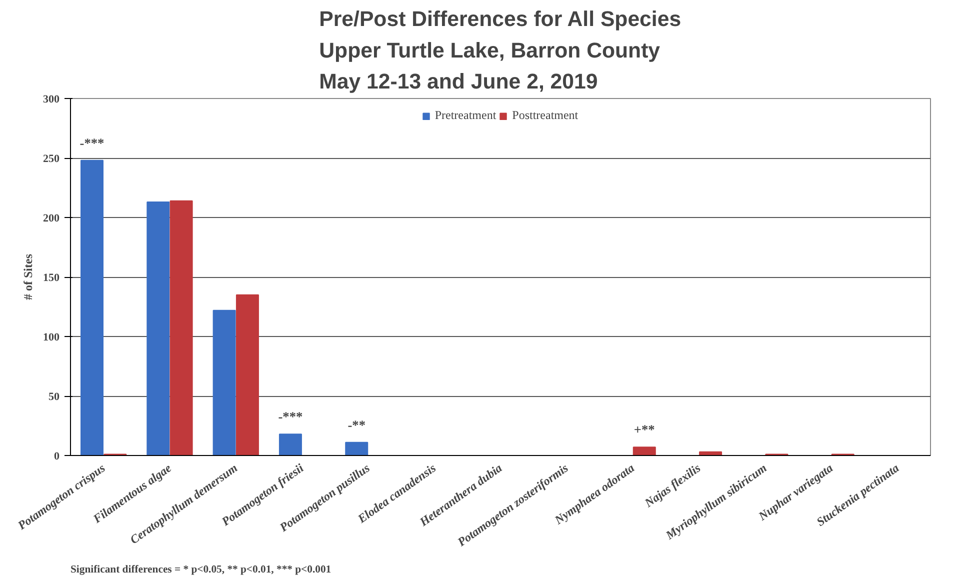  What do you see at coordinates (51, 159) in the screenshot?
I see `y-tick-label: 250` at bounding box center [51, 159].